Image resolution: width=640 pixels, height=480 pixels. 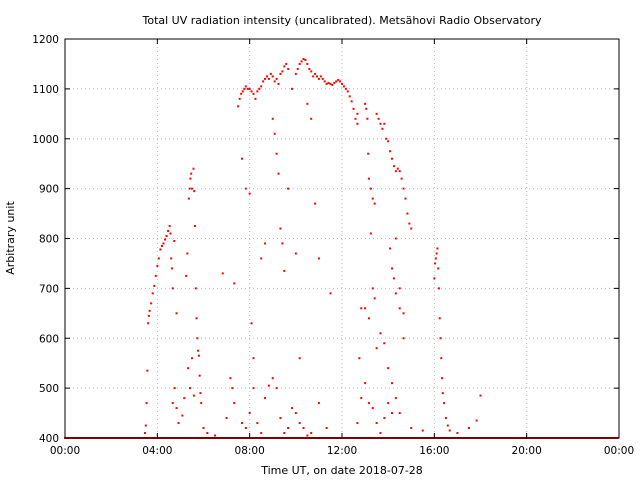 What do you see at coordinates (49, 339) in the screenshot?
I see `y-tick-label: 600` at bounding box center [49, 339].